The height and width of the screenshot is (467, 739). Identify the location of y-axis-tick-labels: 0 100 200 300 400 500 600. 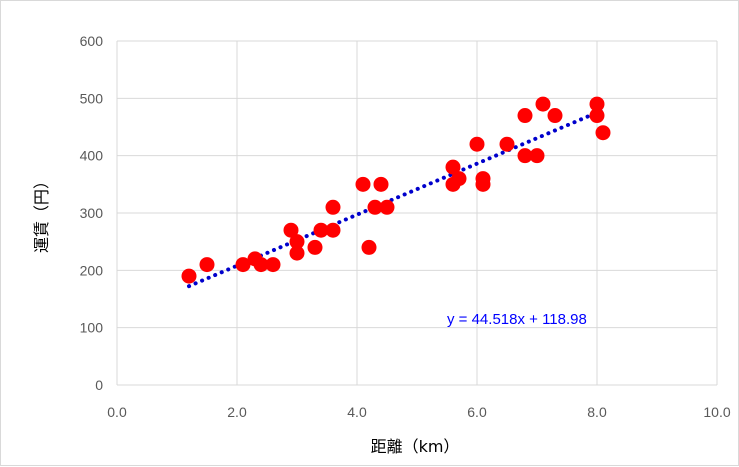
(92, 213).